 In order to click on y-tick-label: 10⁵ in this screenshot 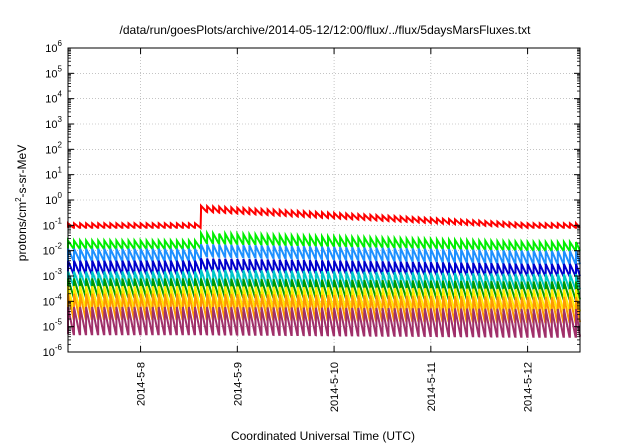, I will do `click(53, 72)`.